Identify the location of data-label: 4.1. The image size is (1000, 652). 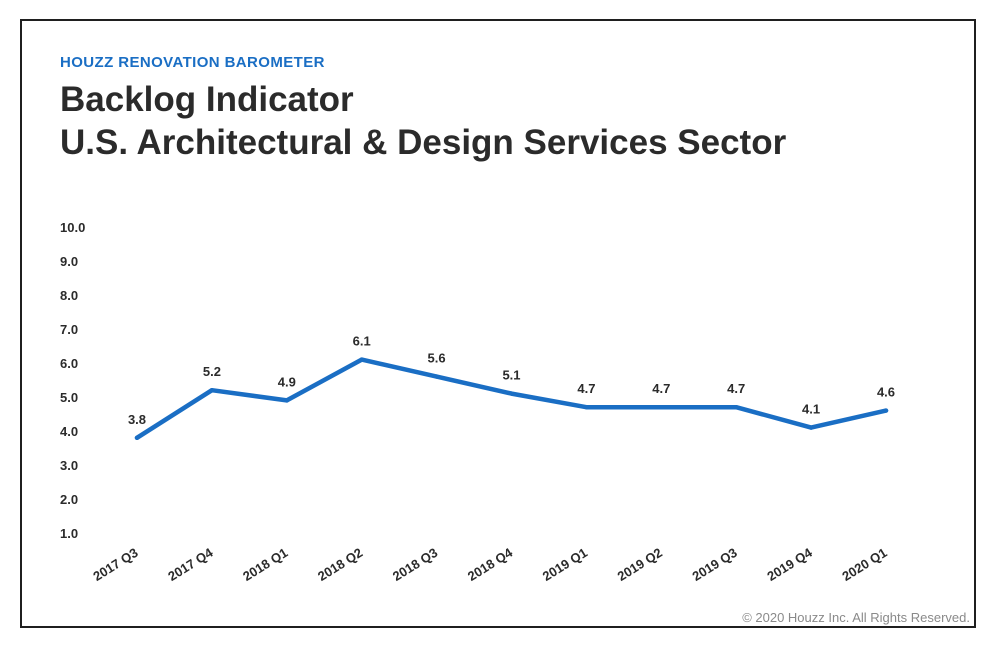
(811, 409).